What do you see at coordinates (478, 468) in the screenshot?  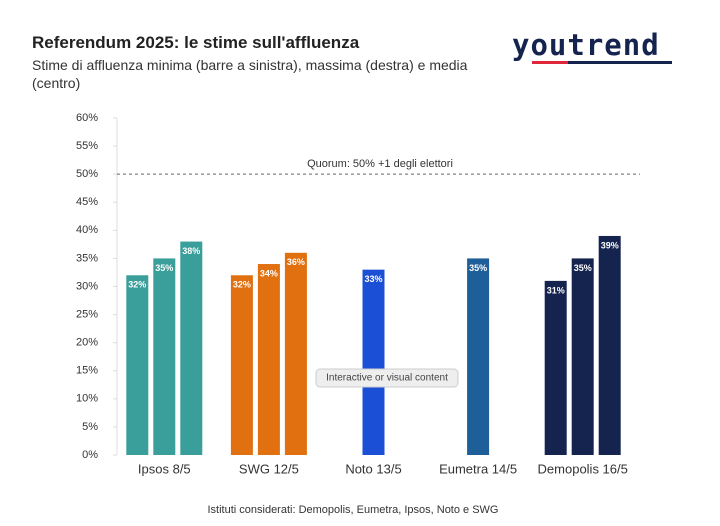 I see `x-tick-label: Eumetra 14/5` at bounding box center [478, 468].